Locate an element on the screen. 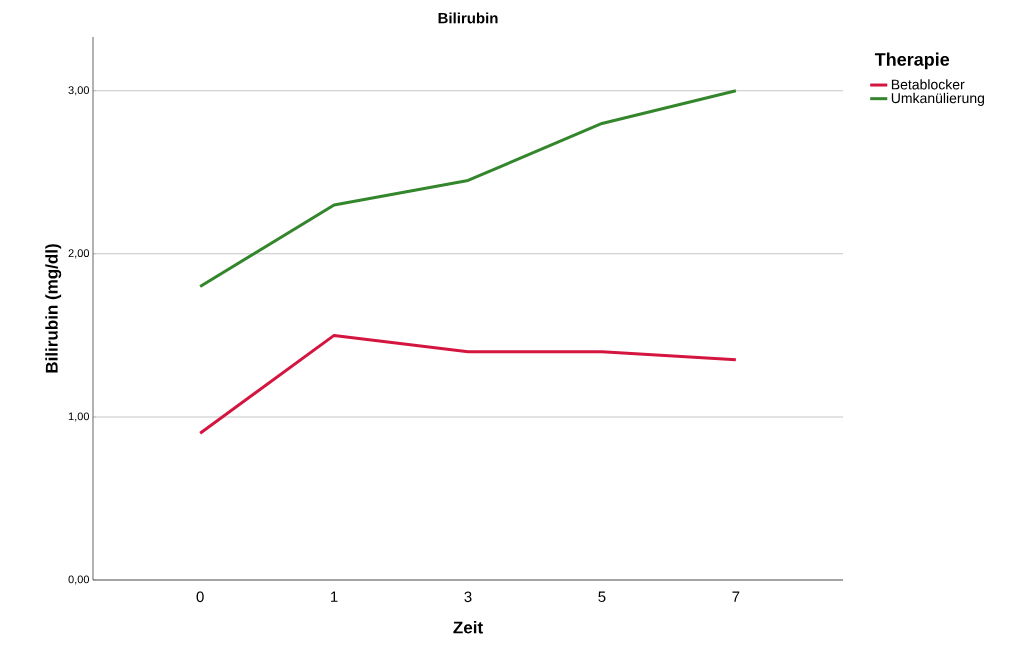 This screenshot has height=654, width=1015. x-tick-label: 3 is located at coordinates (468, 597).